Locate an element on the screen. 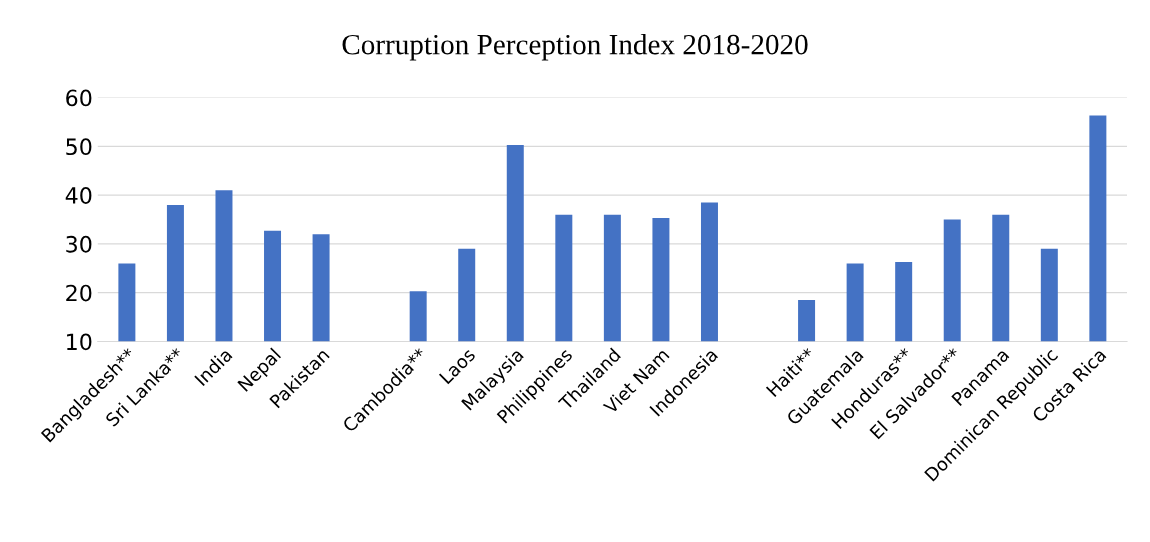 Image resolution: width=1150 pixels, height=542 pixels. y-tick-label: 10 is located at coordinates (79, 342).